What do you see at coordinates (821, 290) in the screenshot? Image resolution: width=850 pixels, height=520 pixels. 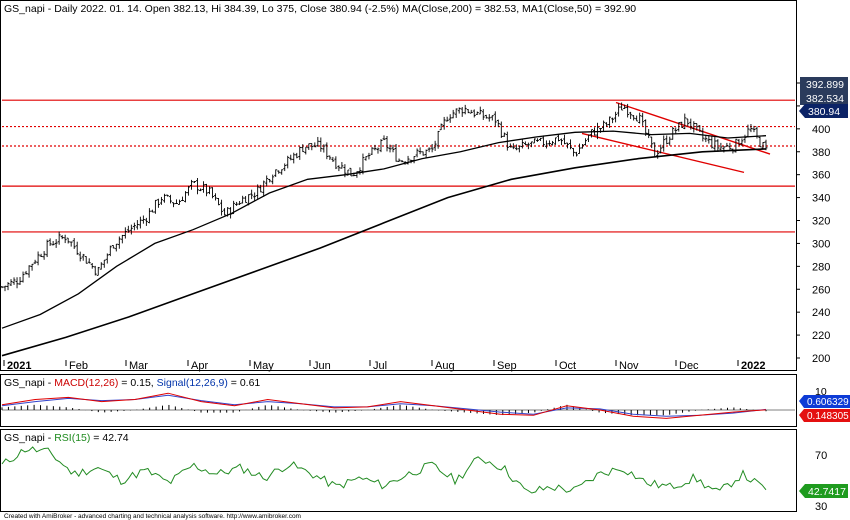 I see `y-axis-label: 260` at bounding box center [821, 290].